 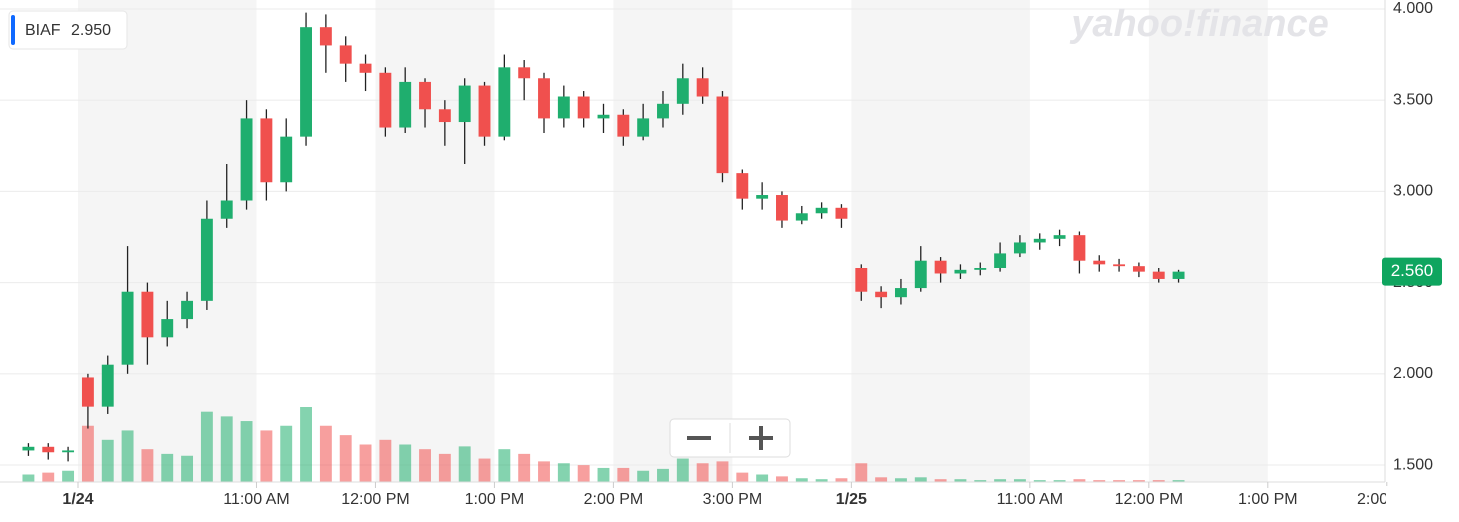 What do you see at coordinates (91, 30) in the screenshot?
I see `symbol-price: 2.950` at bounding box center [91, 30].